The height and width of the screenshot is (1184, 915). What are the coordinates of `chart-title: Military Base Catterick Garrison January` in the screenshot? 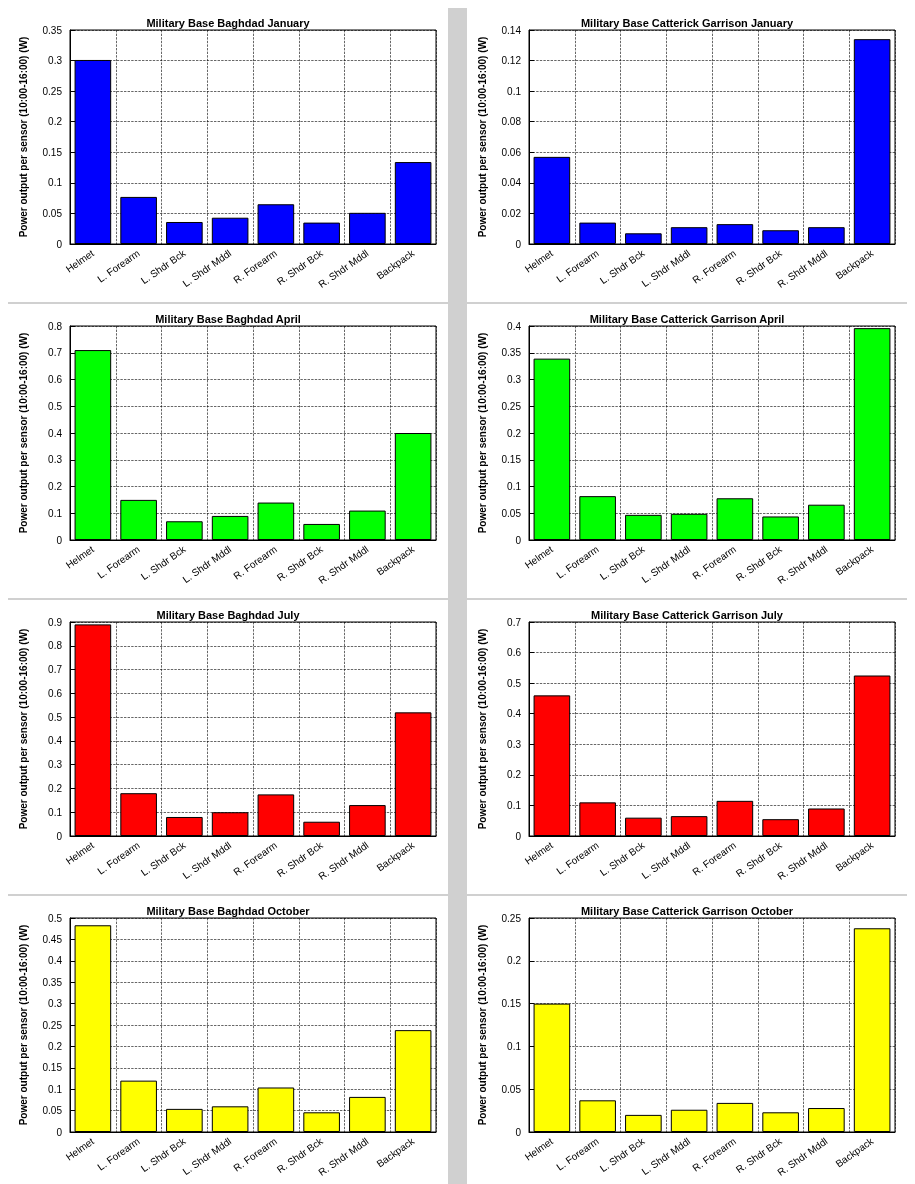 It's located at (687, 22).